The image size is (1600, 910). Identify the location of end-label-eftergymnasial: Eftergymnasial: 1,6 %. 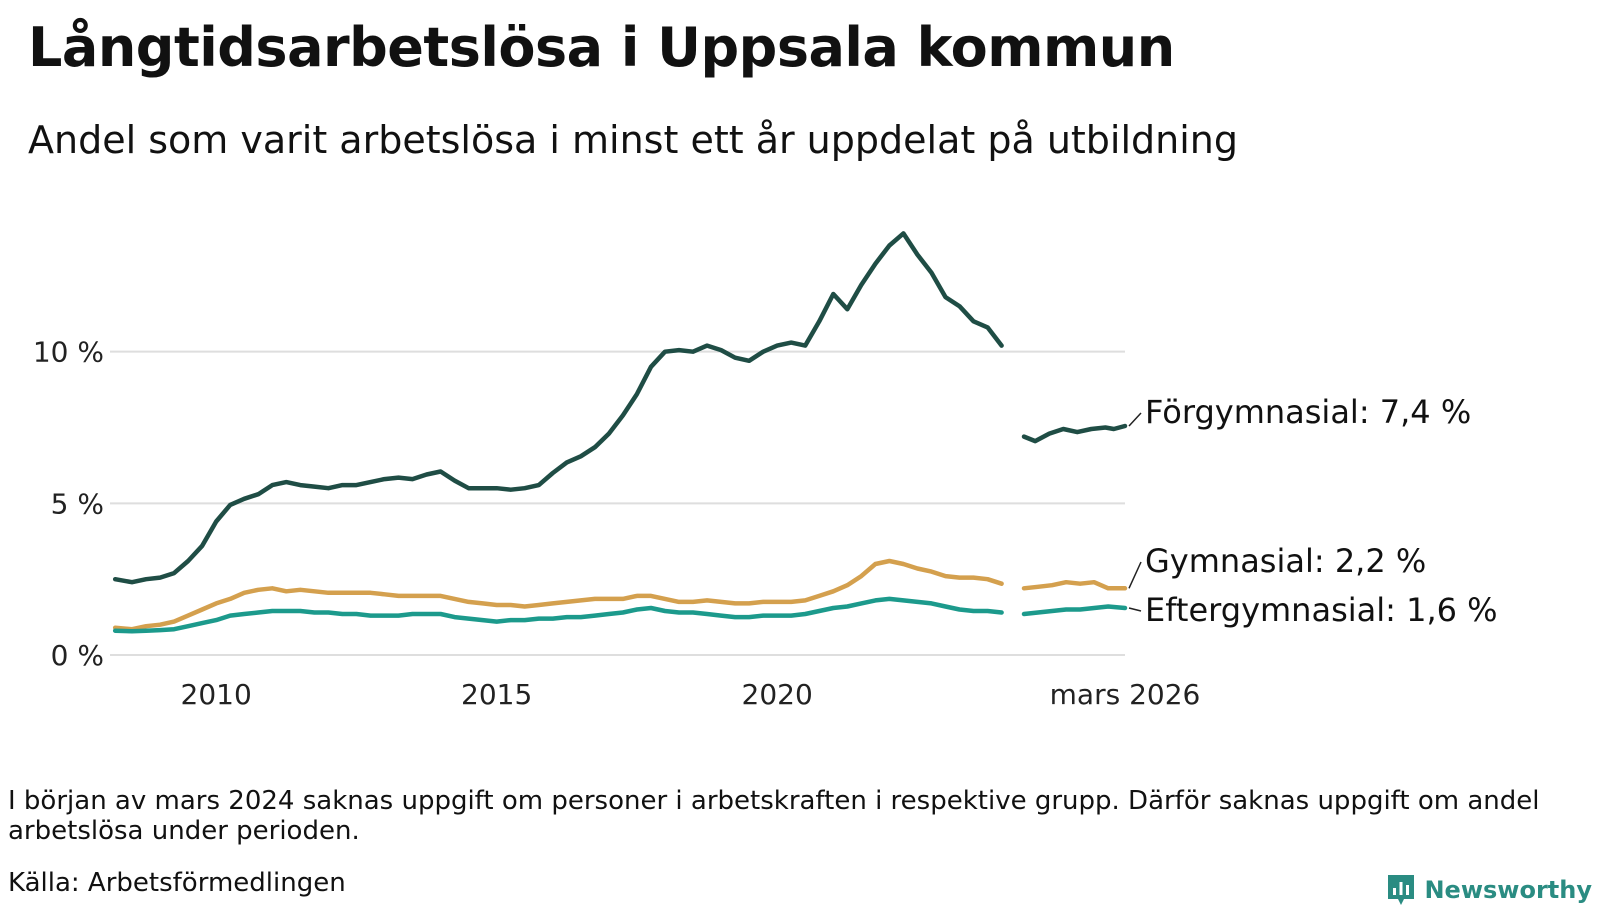
(1321, 610).